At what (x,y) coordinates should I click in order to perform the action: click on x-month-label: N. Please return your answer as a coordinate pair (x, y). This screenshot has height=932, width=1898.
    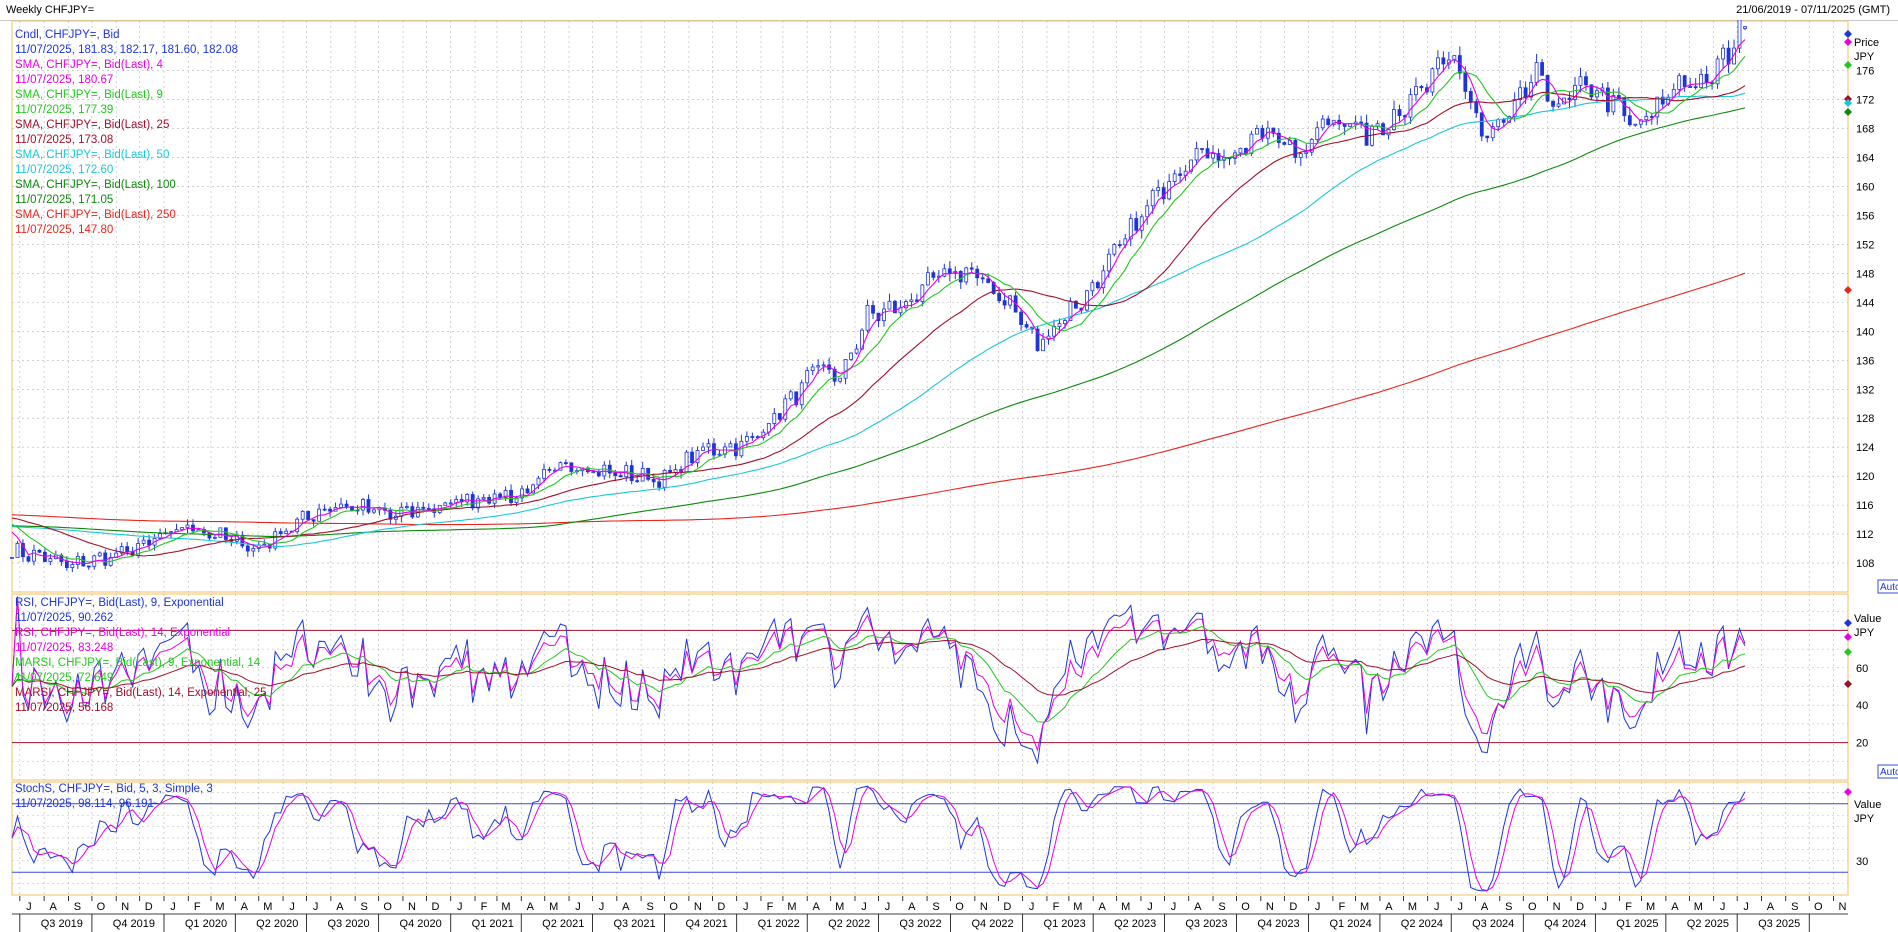
    Looking at the image, I should click on (125, 907).